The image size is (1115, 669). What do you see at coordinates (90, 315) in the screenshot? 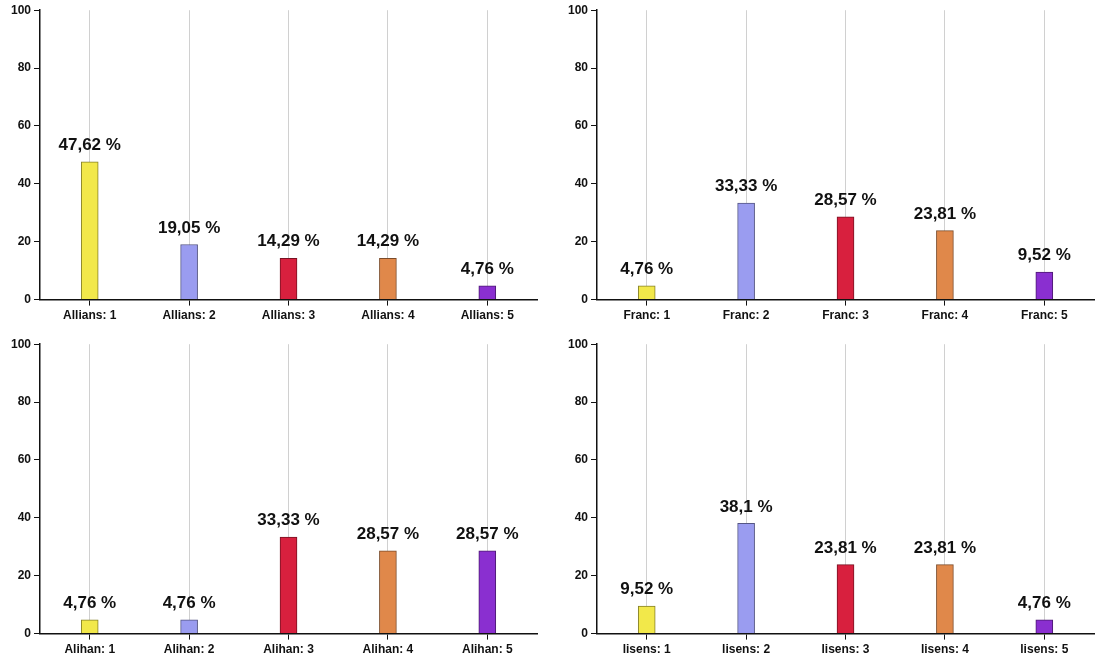
I see `x-tick-label: Allians: 1` at bounding box center [90, 315].